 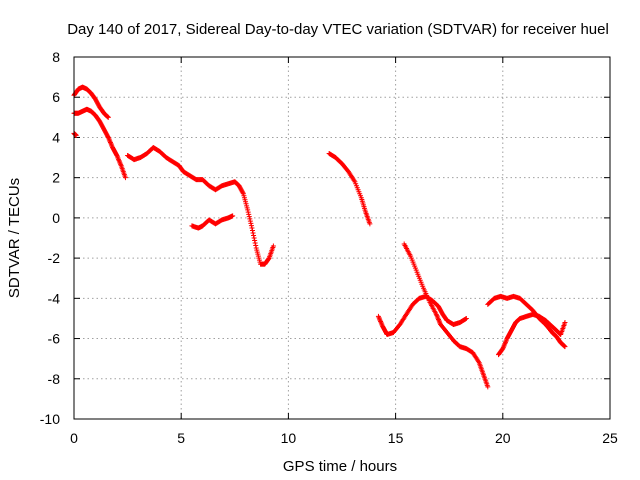 What do you see at coordinates (50, 419) in the screenshot?
I see `y-tick-label: -10` at bounding box center [50, 419].